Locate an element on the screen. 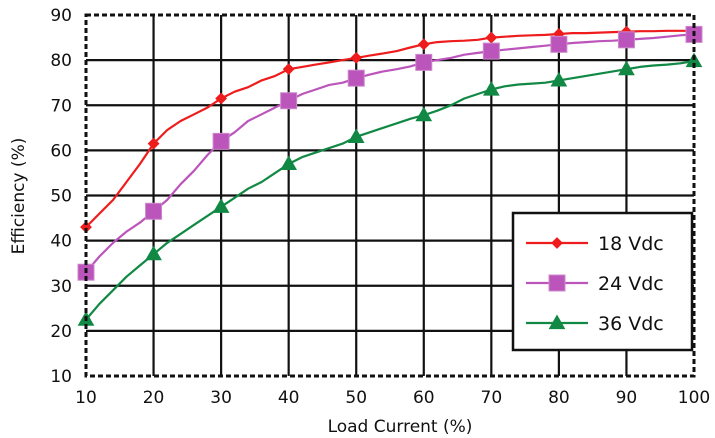 This screenshot has width=715, height=438. x-tick-label: 50 is located at coordinates (356, 398).